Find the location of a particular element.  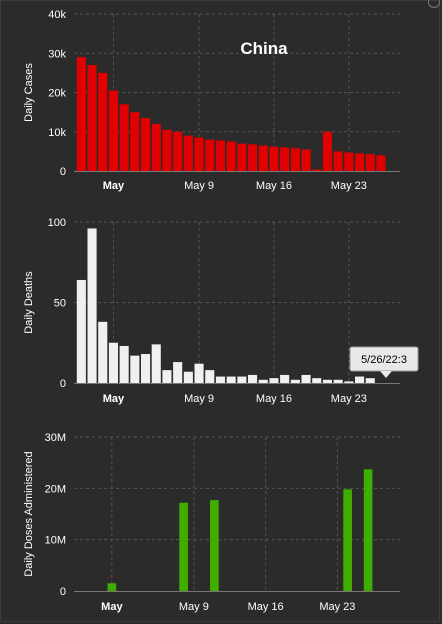

y-tick-label: 20k is located at coordinates (57, 94).